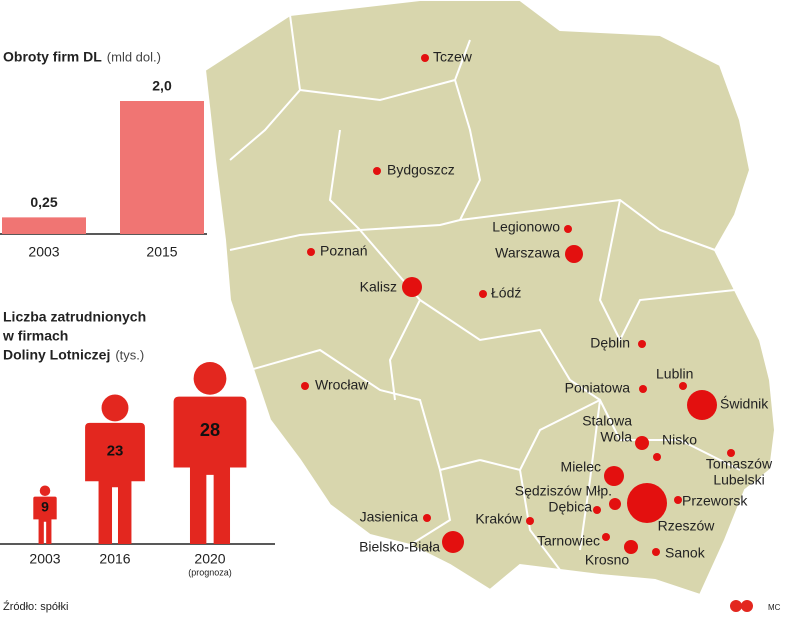  Describe the element at coordinates (378, 287) in the screenshot. I see `city-label: Kalisz` at that location.